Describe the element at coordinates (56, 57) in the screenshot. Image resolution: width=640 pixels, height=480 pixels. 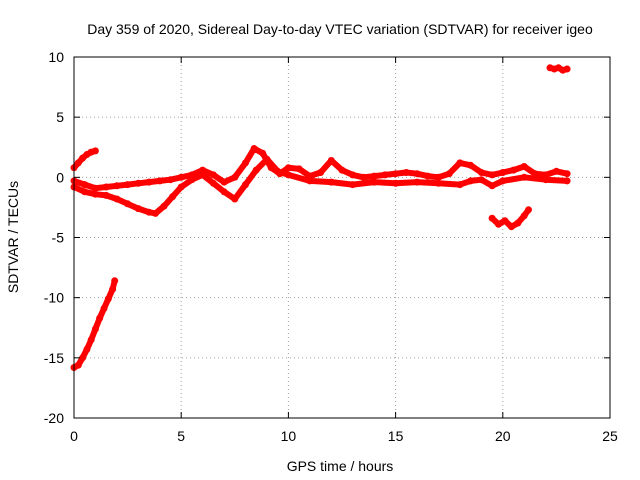
I see `y-tick-label: 10` at that location.